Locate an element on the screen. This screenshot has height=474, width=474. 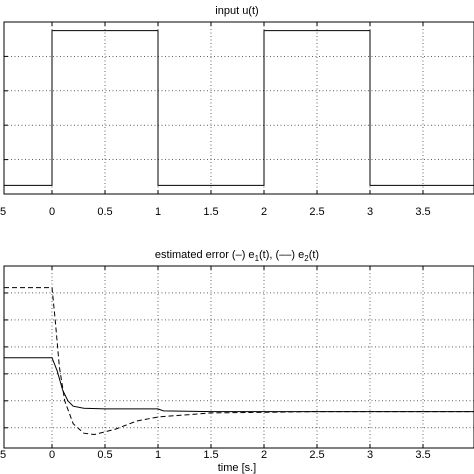
input-chart-x-tick-label: 2.5 is located at coordinates (316, 212).